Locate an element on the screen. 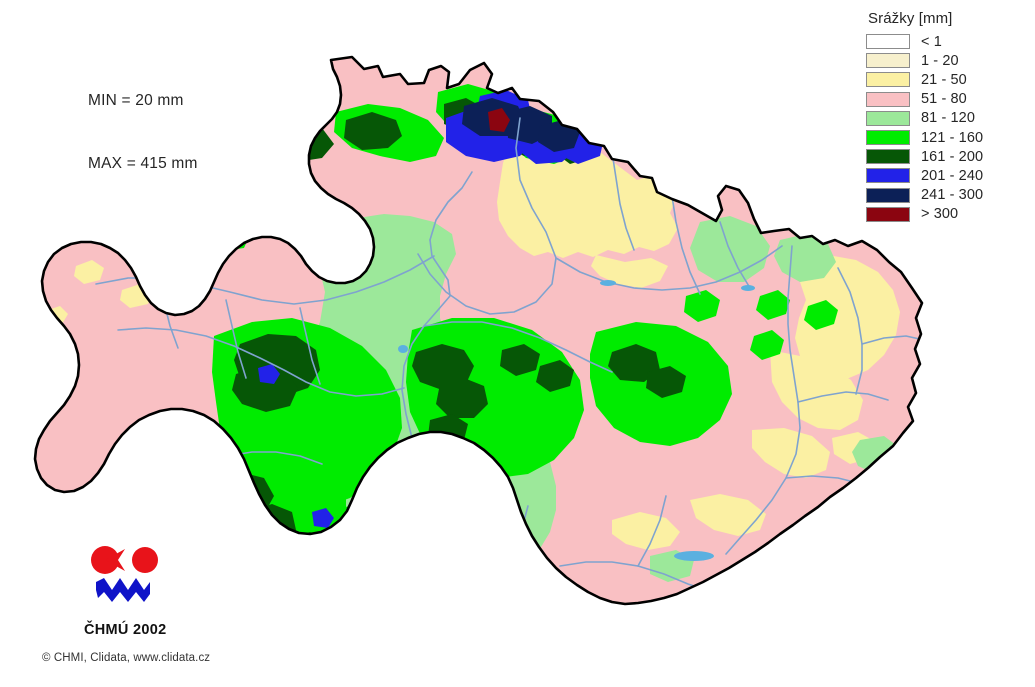  logo-blue-wave is located at coordinates (123, 590).